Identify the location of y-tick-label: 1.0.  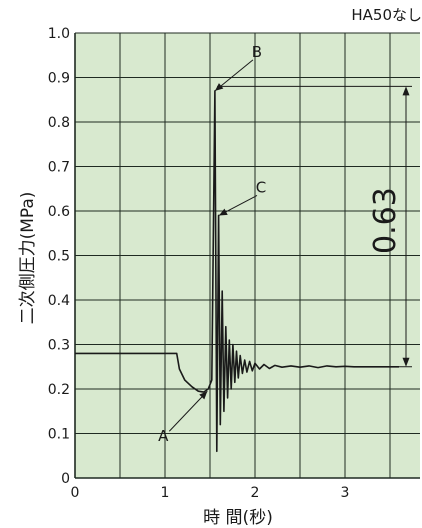
(59, 34).